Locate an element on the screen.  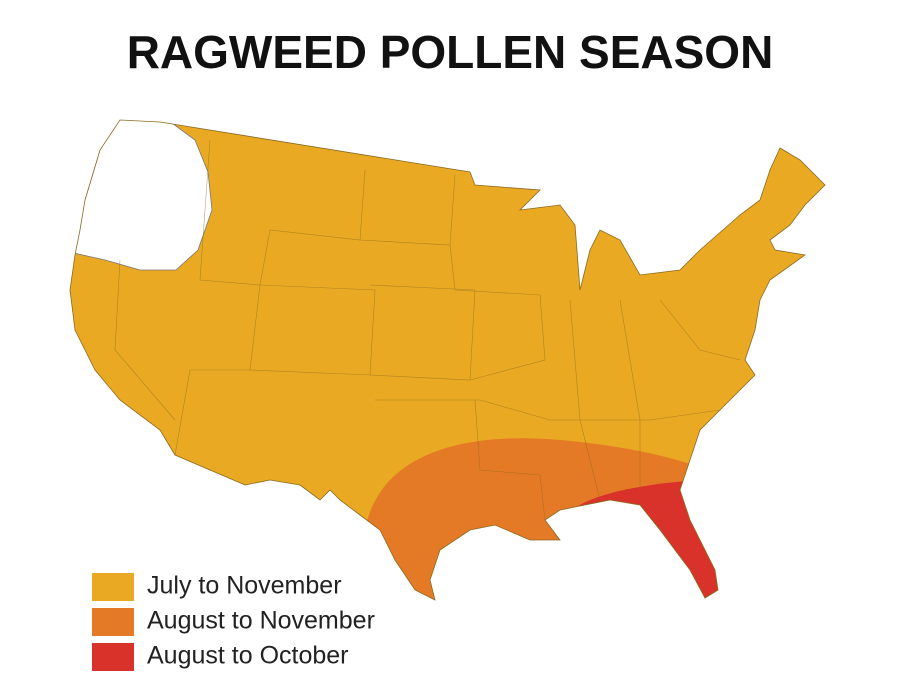
legend-label: August to October is located at coordinates (248, 656).